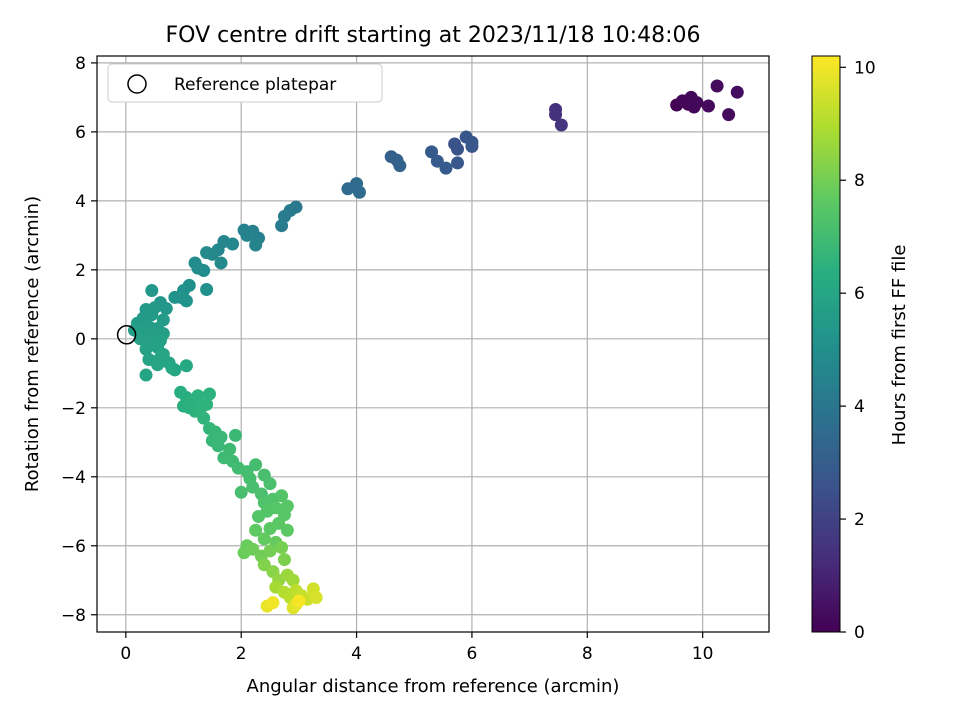 Image resolution: width=960 pixels, height=720 pixels. I want to click on colorbar-gradient, so click(826, 344).